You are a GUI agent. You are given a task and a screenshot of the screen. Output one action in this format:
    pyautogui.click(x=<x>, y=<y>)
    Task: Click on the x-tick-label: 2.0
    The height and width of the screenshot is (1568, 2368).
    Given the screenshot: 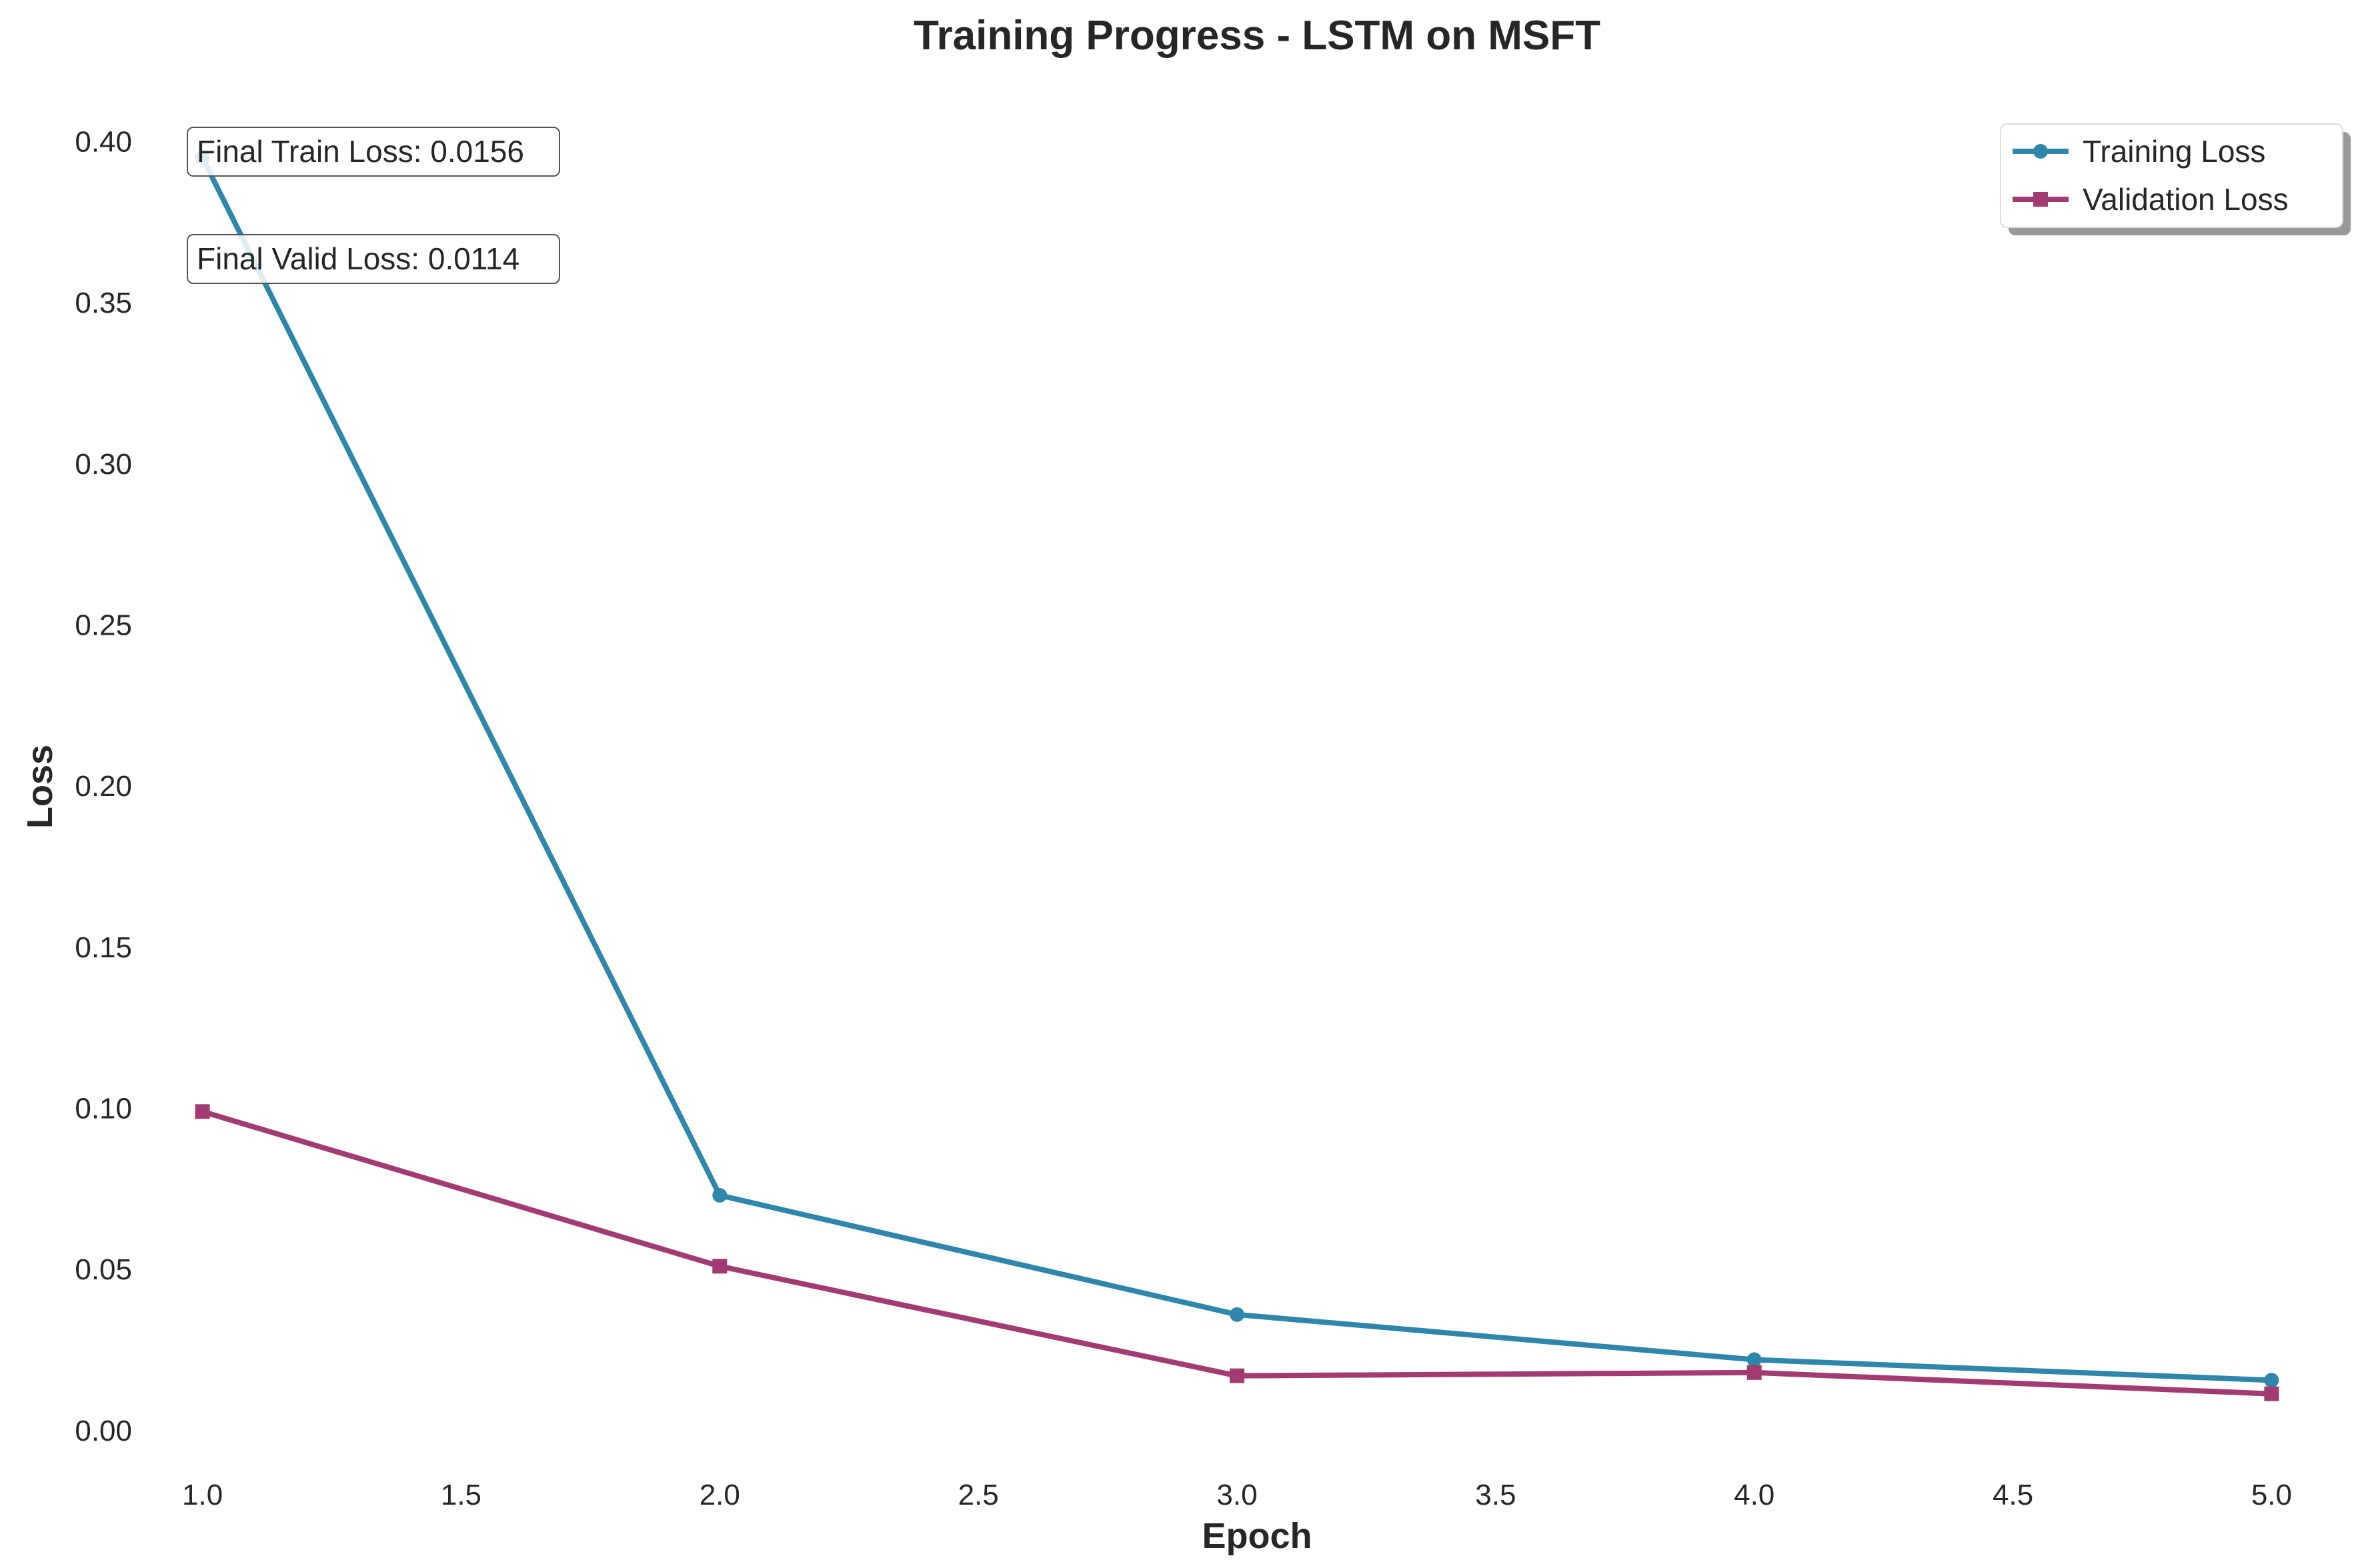 What is the action you would take?
    pyautogui.click(x=720, y=1495)
    